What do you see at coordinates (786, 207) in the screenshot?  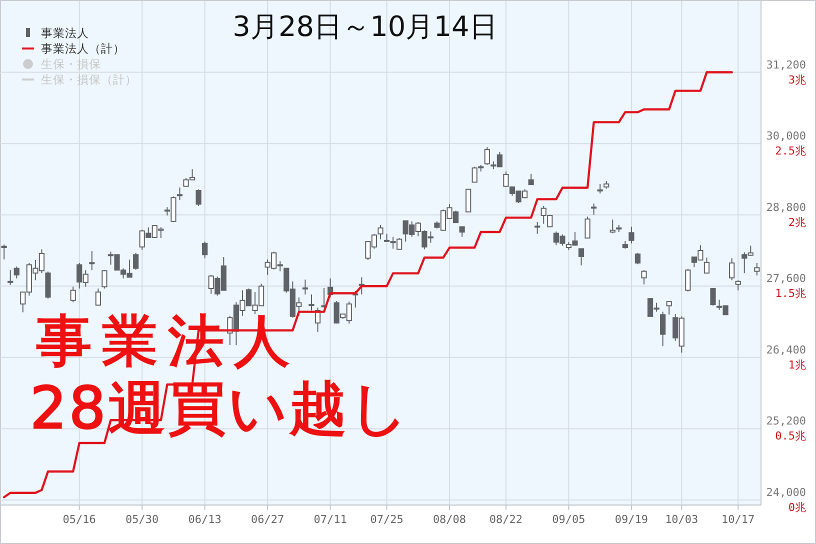 I see `y-tick-label: 28,800` at bounding box center [786, 207].